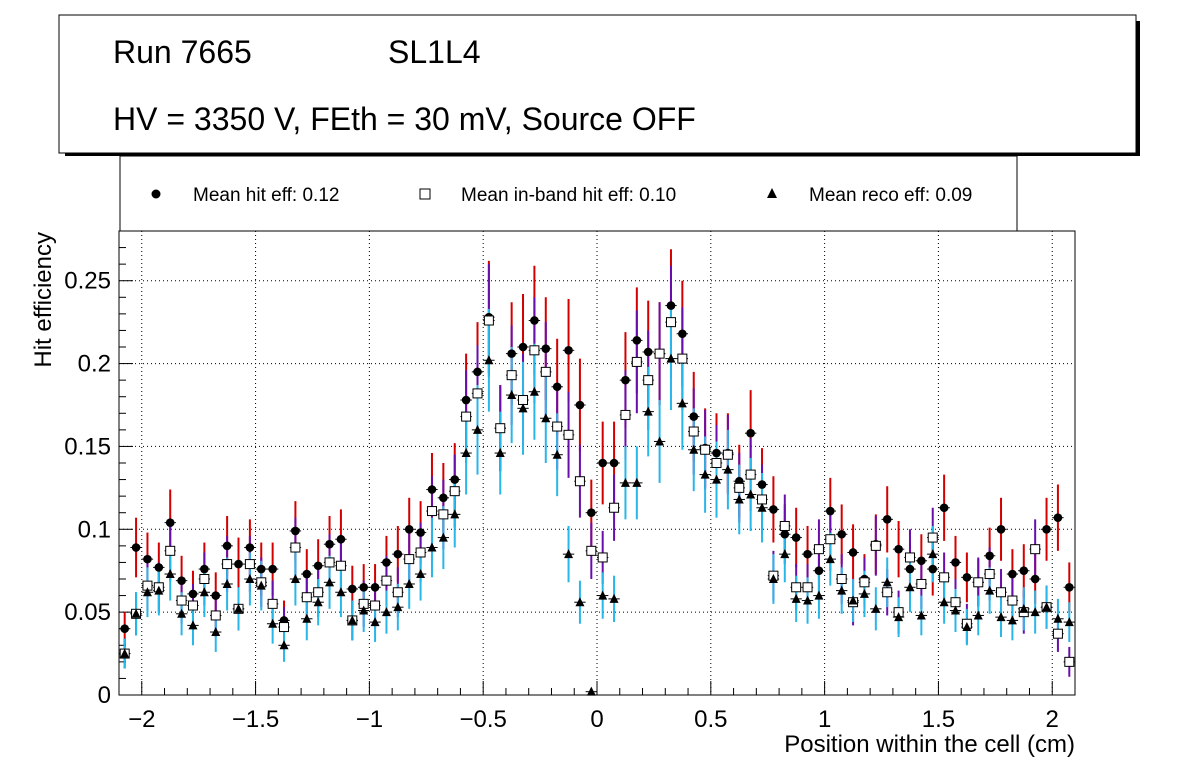 Image resolution: width=1196 pixels, height=772 pixels. What do you see at coordinates (404, 119) in the screenshot?
I see `conditions-label: HV = 3350 V, FEth = 30 mV, Source OFF` at bounding box center [404, 119].